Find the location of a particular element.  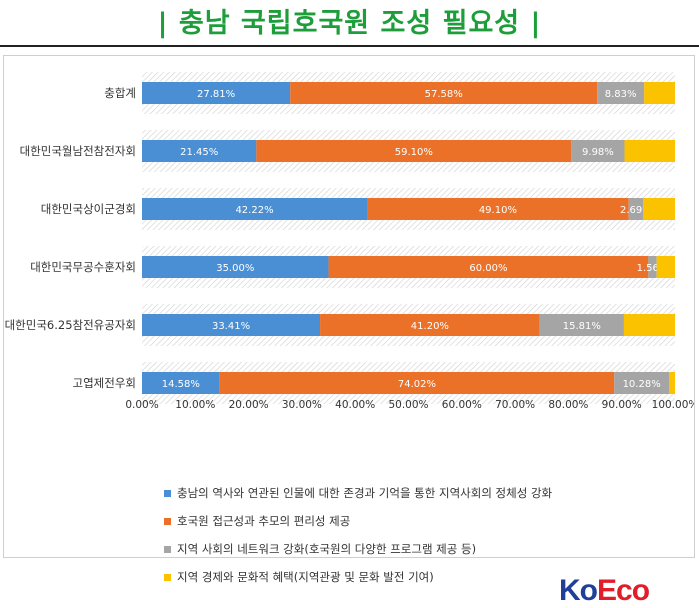

data-label: 74.02% is located at coordinates (417, 384).